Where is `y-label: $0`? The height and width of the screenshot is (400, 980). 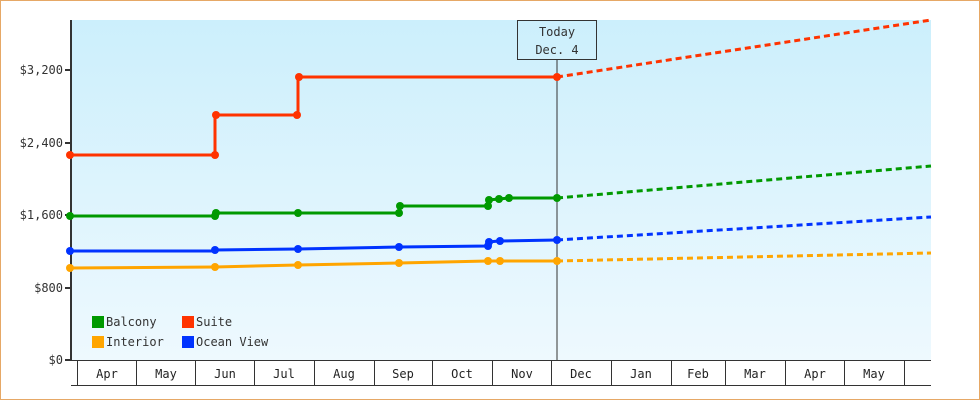
y-label: $0 is located at coordinates (56, 360).